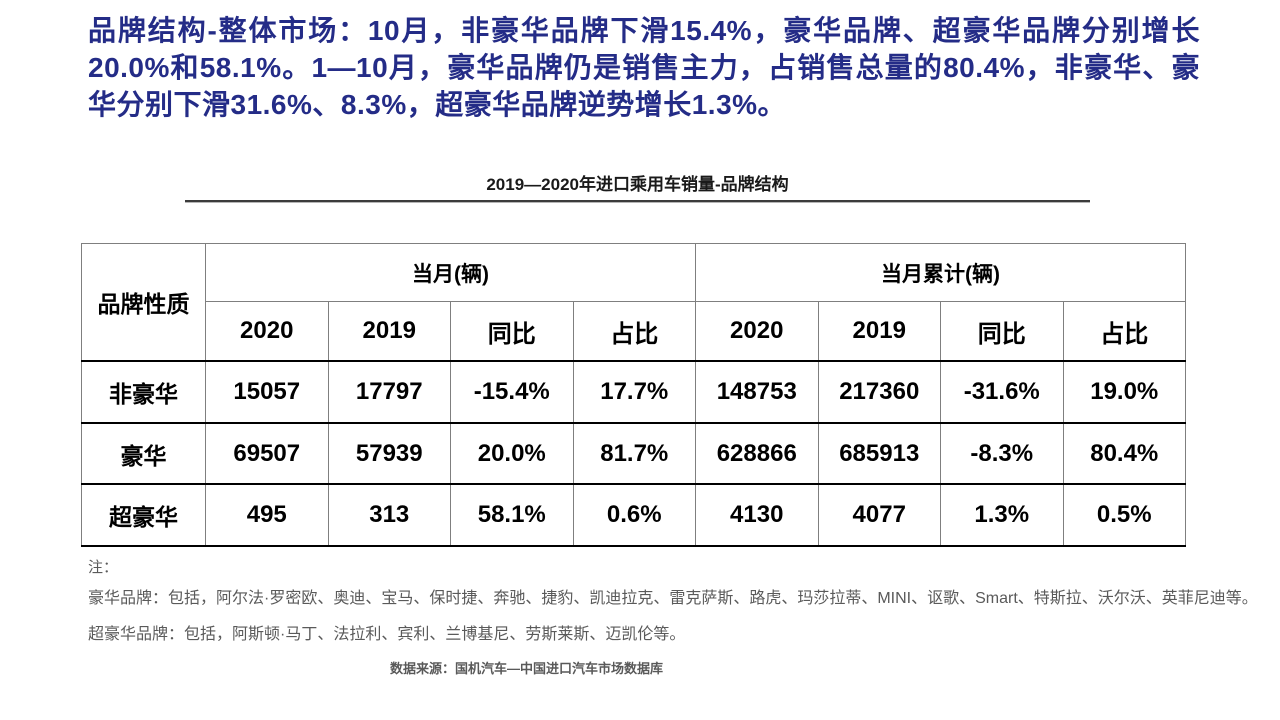 This screenshot has height=720, width=1280. I want to click on data-cell: 217360, so click(879, 392).